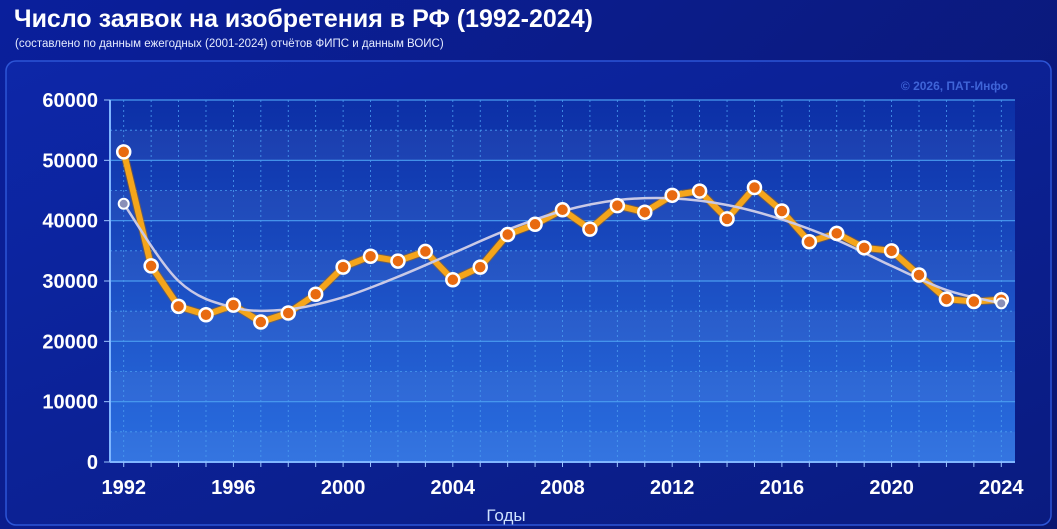 Image resolution: width=1057 pixels, height=529 pixels. Describe the element at coordinates (343, 488) in the screenshot. I see `x-tick-label: 2000` at that location.